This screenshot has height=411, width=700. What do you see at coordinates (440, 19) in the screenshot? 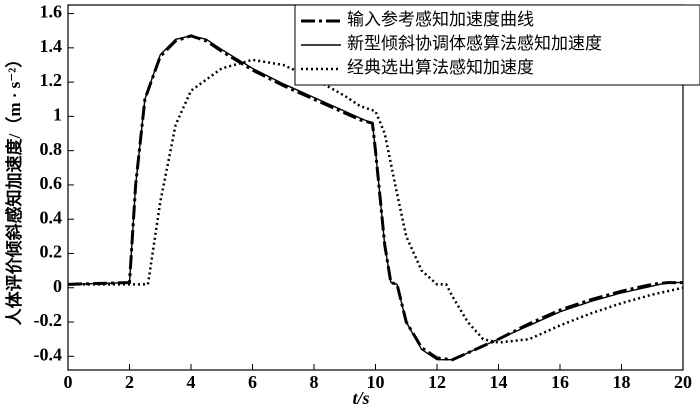
I see `legend-label: 输入参考感知加速度曲线` at bounding box center [440, 19].